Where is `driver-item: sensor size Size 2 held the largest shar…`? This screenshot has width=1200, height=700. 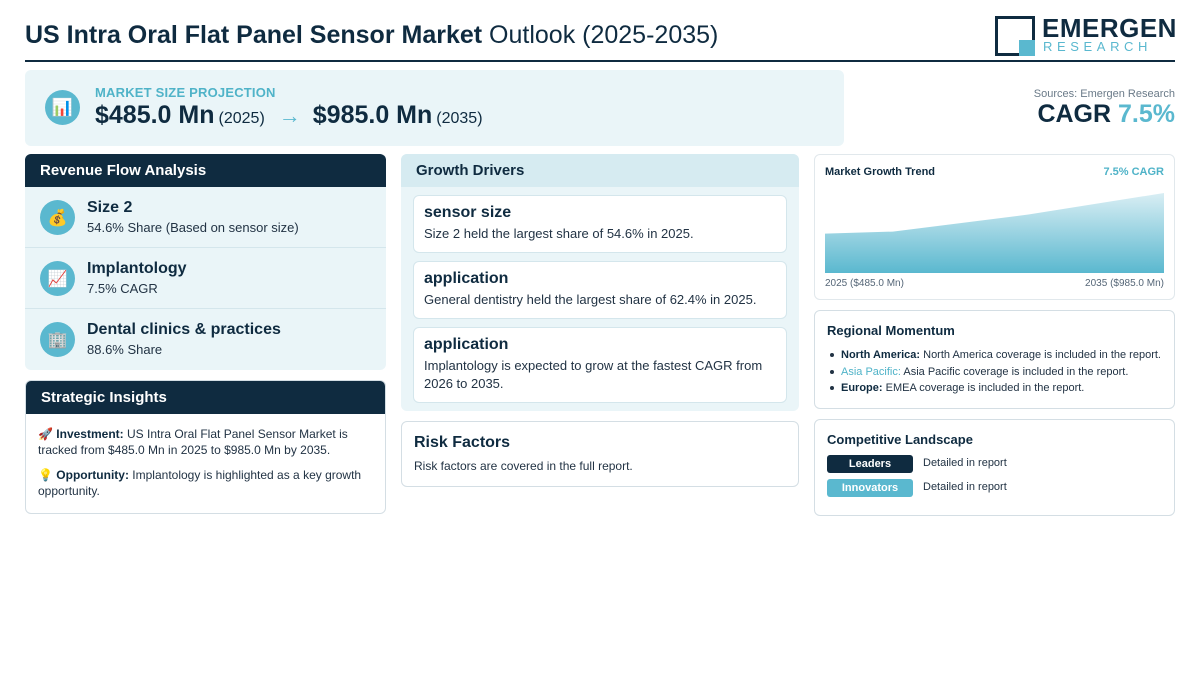
driver-item: sensor size Size 2 held the largest shar… is located at coordinates (600, 224).